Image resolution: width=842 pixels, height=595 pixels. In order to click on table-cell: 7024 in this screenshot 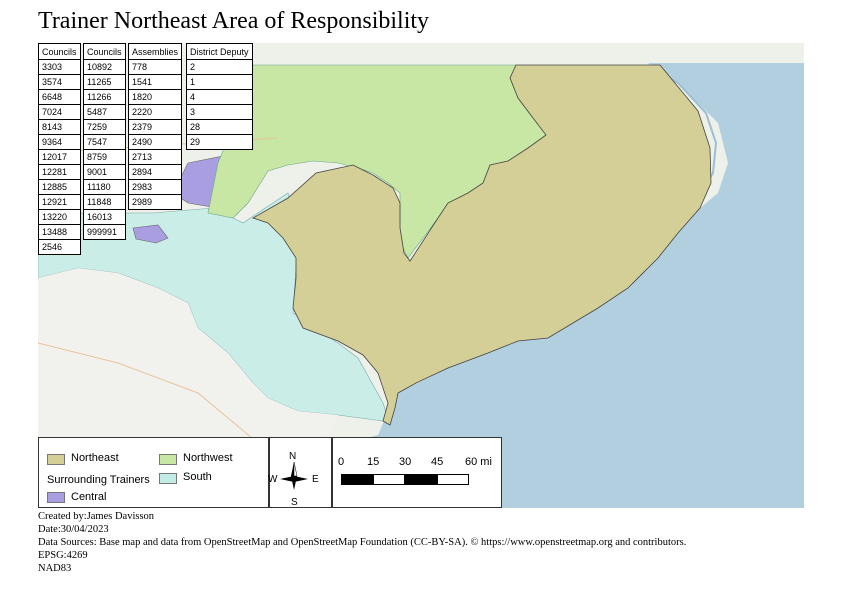, I will do `click(59, 112)`.